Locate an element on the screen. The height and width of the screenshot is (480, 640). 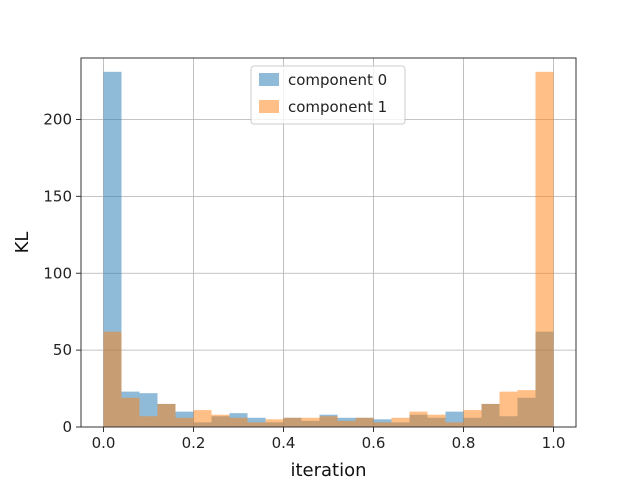
legend-label-component-0: component 0 is located at coordinates (337, 80).